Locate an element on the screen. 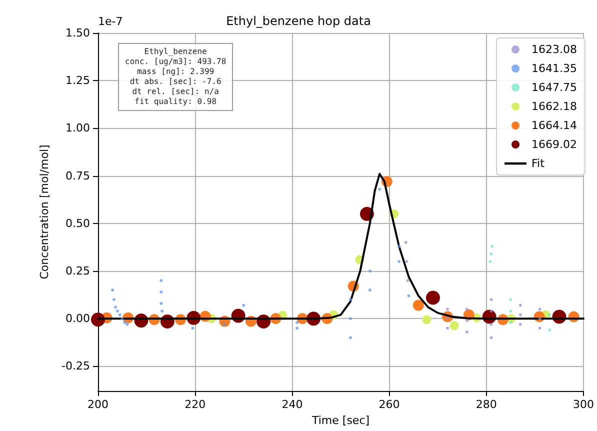 Image resolution: width=597 pixels, height=431 pixels. y-axis-title: Concentration [mol/mol] is located at coordinates (44, 212).